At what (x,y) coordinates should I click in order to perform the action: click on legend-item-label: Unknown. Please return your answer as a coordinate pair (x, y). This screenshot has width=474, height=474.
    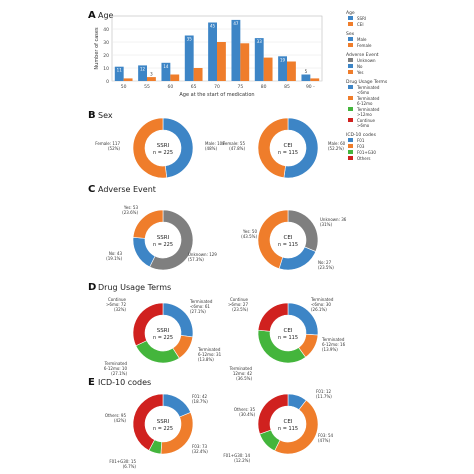
    Looking at the image, I should click on (366, 60).